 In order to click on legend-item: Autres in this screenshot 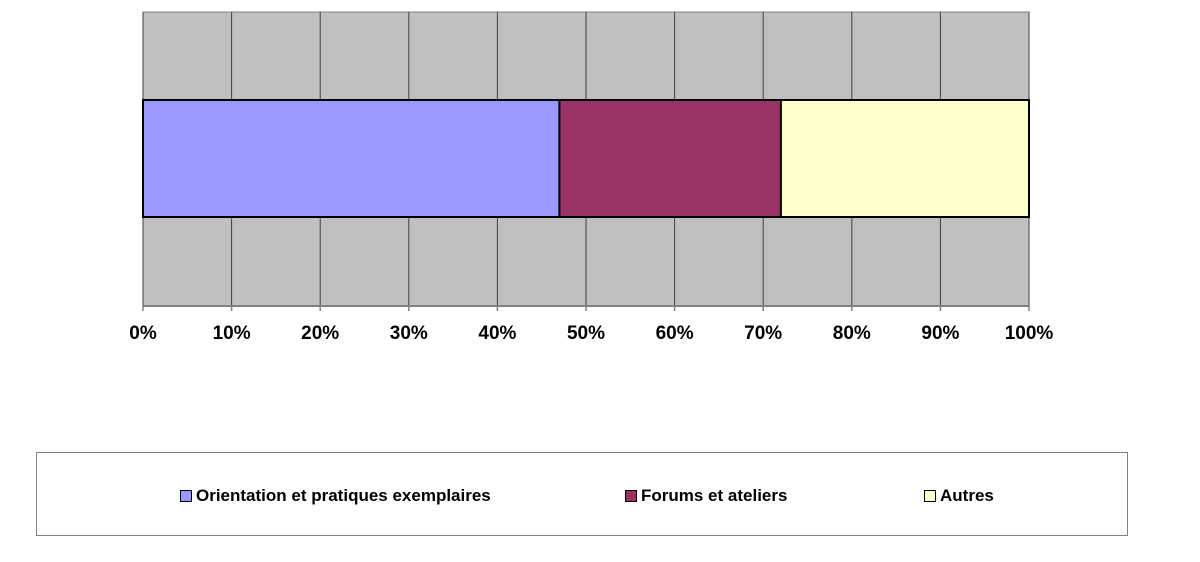, I will do `click(959, 496)`.